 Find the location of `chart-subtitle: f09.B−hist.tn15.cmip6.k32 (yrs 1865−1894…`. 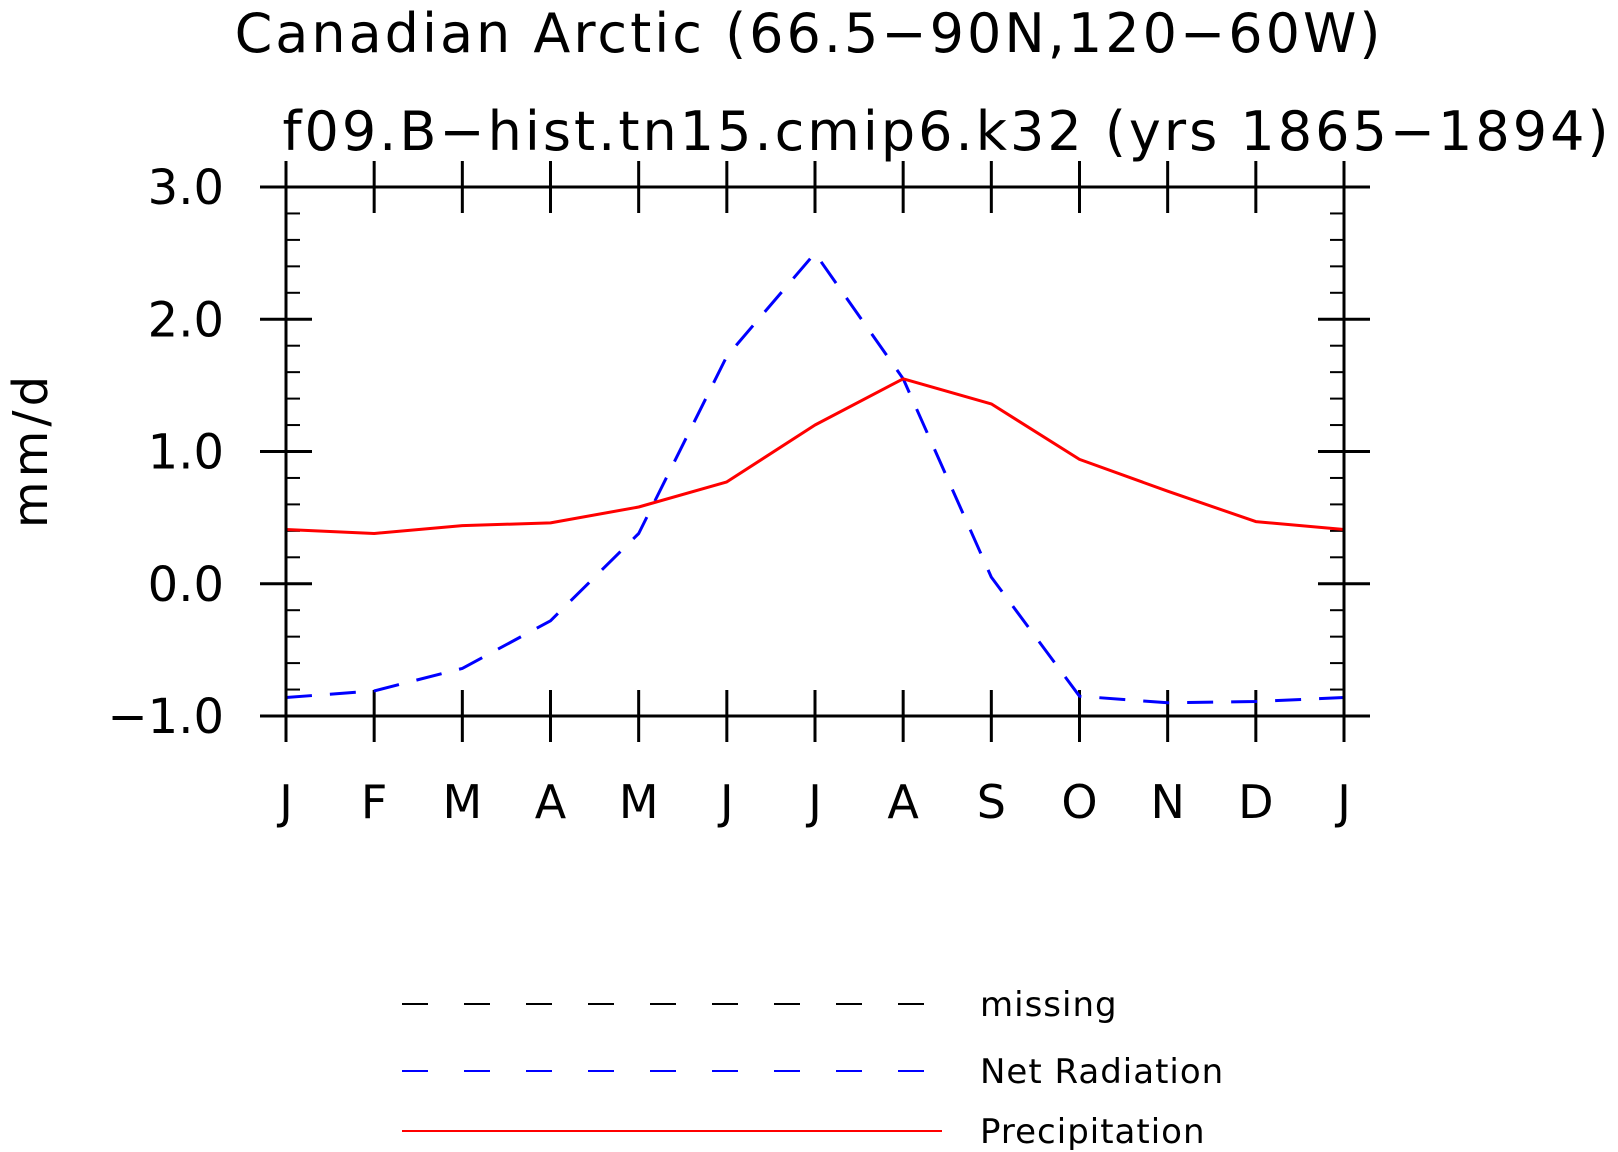

chart-subtitle: f09.B−hist.tn15.cmip6.k32 (yrs 1865−1894… is located at coordinates (946, 131).